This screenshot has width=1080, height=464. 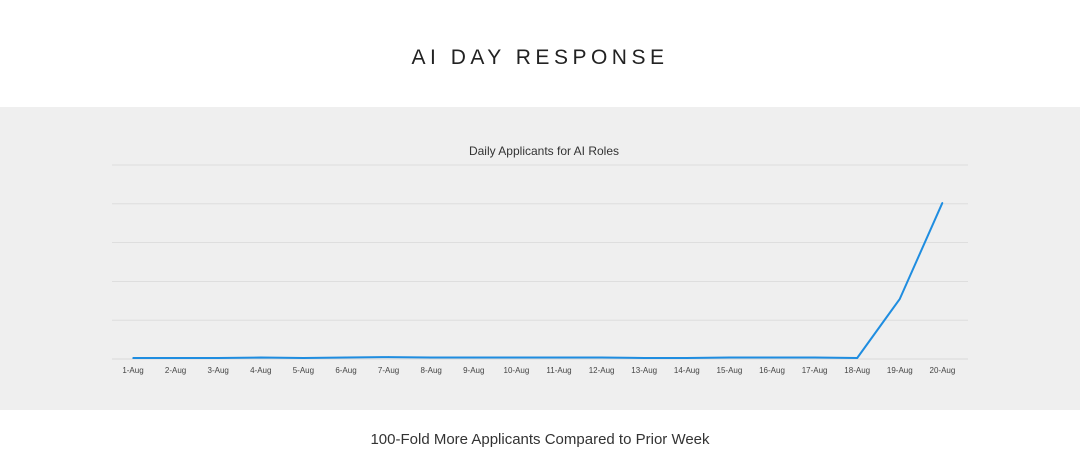 What do you see at coordinates (900, 370) in the screenshot?
I see `x-tick-label: 19-Aug` at bounding box center [900, 370].